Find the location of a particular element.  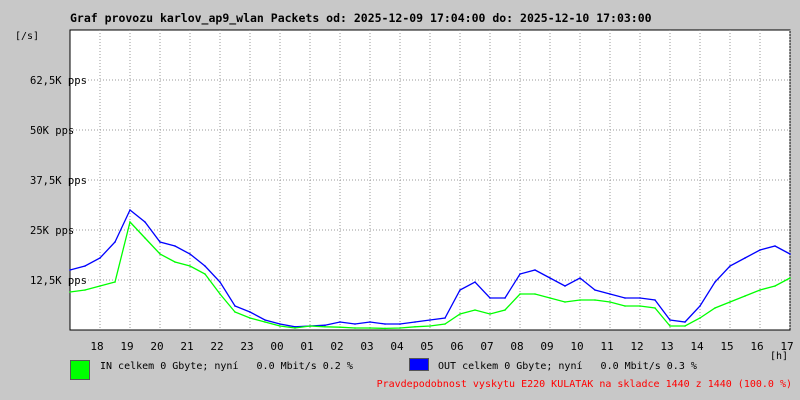

x-tick-label: 19 is located at coordinates (126, 346).